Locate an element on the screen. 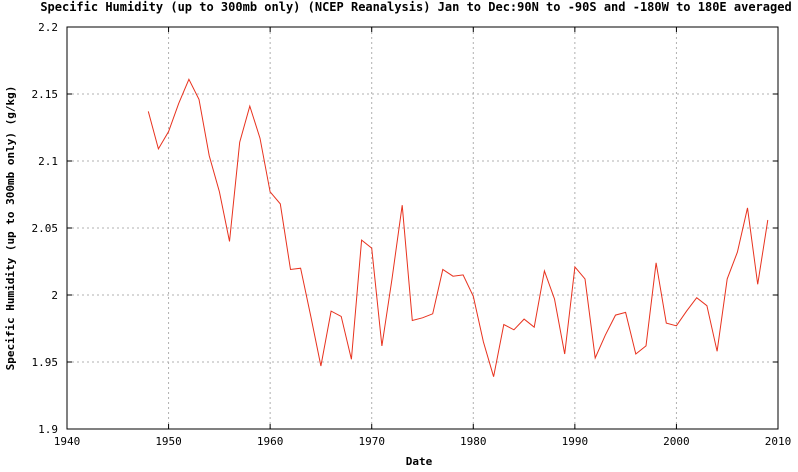 This screenshot has height=472, width=798. x-tick-label: 1990 is located at coordinates (575, 441).